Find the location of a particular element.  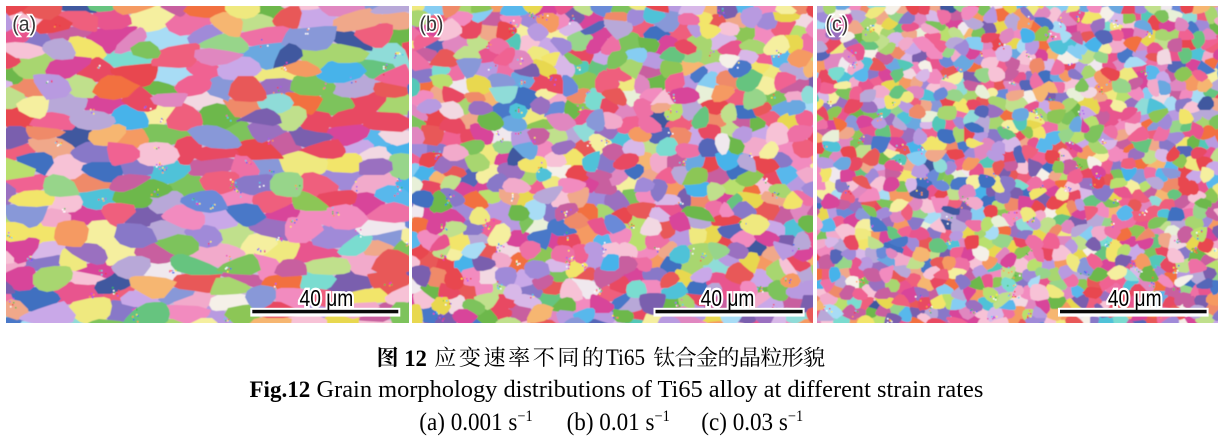

svg-text: (c) is located at coordinates (836, 24).